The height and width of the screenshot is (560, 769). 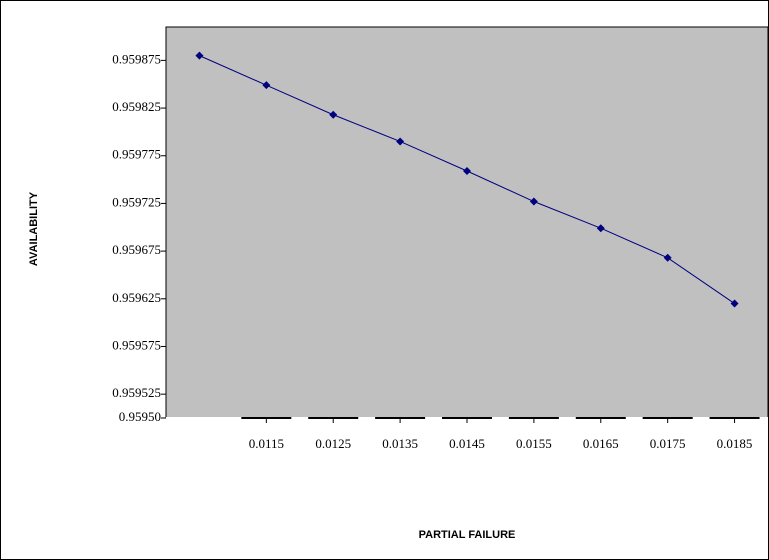 What do you see at coordinates (136, 201) in the screenshot?
I see `y-tick-label: 0.959725` at bounding box center [136, 201].